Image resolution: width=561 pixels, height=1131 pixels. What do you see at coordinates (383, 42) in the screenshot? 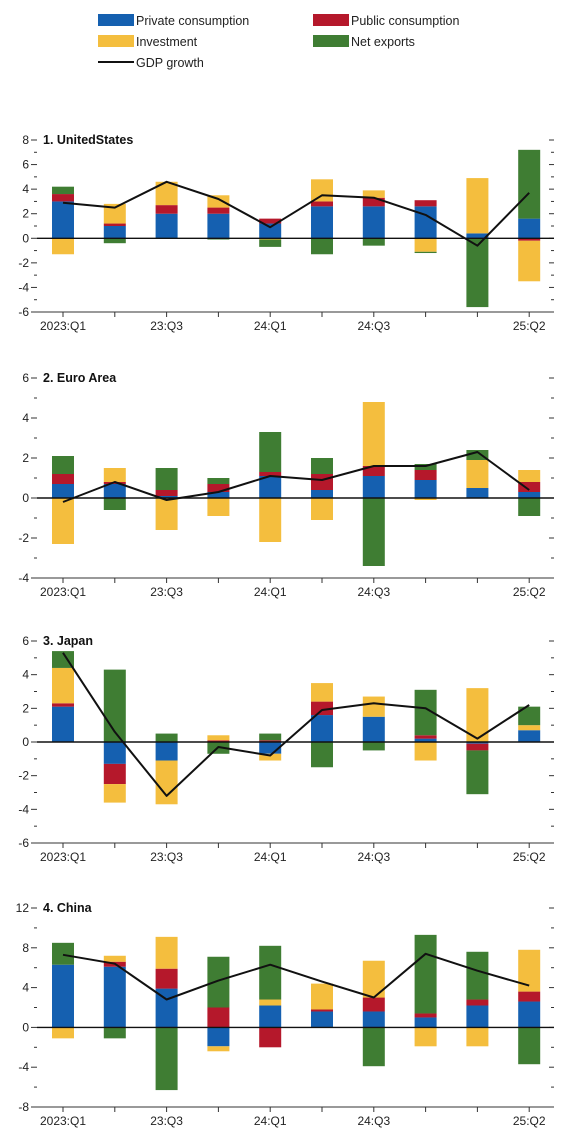
I see `legend-label-netexports: Net exports` at bounding box center [383, 42].